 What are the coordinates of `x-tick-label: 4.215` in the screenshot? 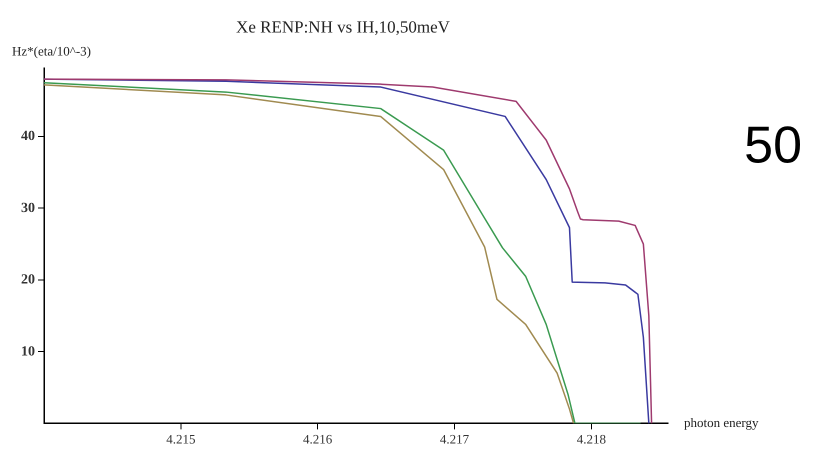 It's located at (181, 439).